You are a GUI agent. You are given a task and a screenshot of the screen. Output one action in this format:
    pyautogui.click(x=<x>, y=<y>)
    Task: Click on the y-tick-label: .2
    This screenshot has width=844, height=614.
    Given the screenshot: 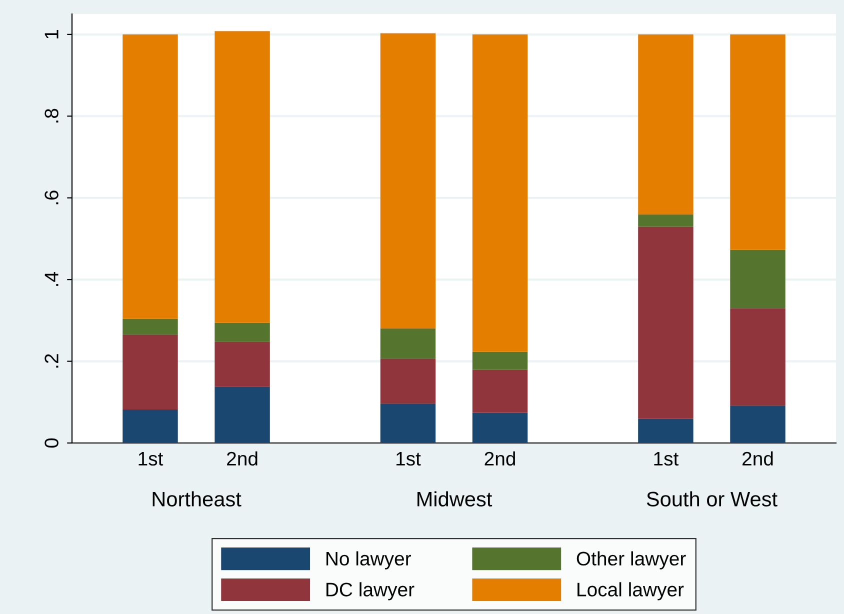 What is the action you would take?
    pyautogui.click(x=51, y=361)
    